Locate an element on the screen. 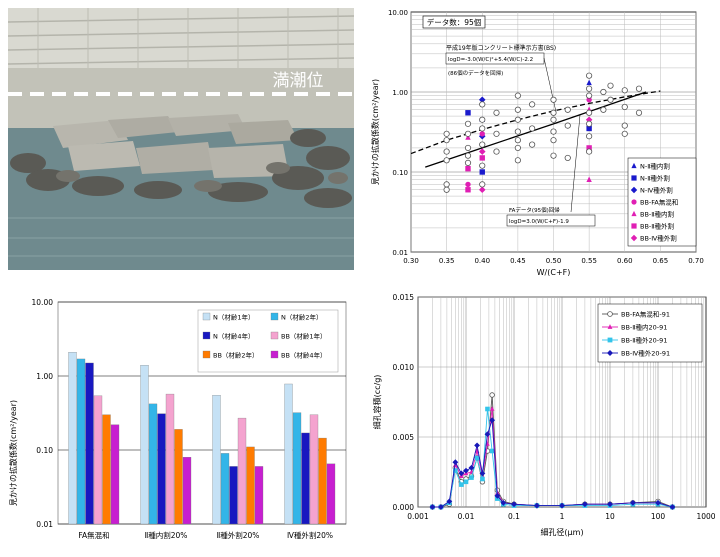 This screenshot has width=720, height=557. regression-line is located at coordinates (535, 122).